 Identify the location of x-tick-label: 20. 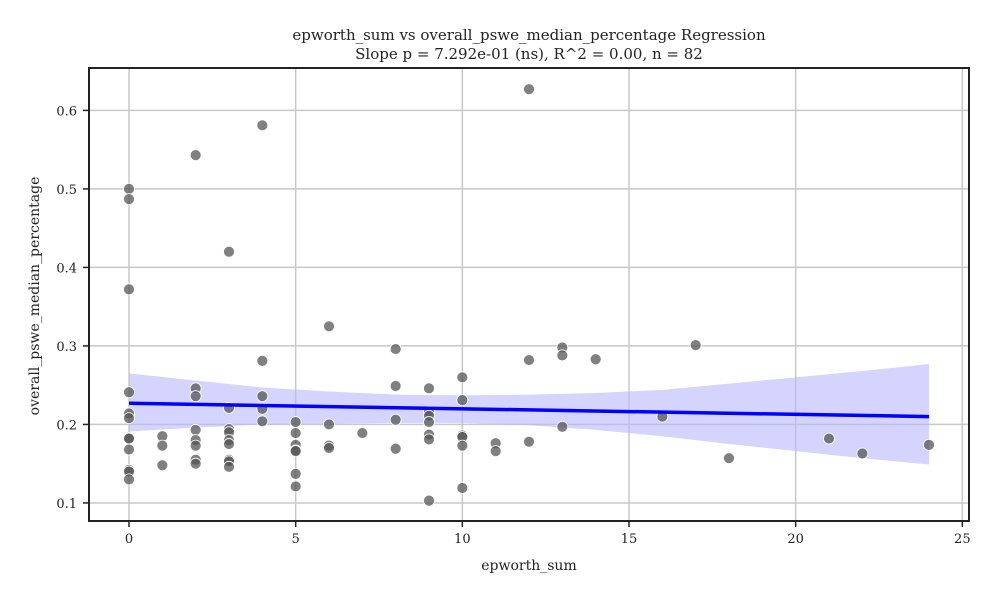
(795, 539).